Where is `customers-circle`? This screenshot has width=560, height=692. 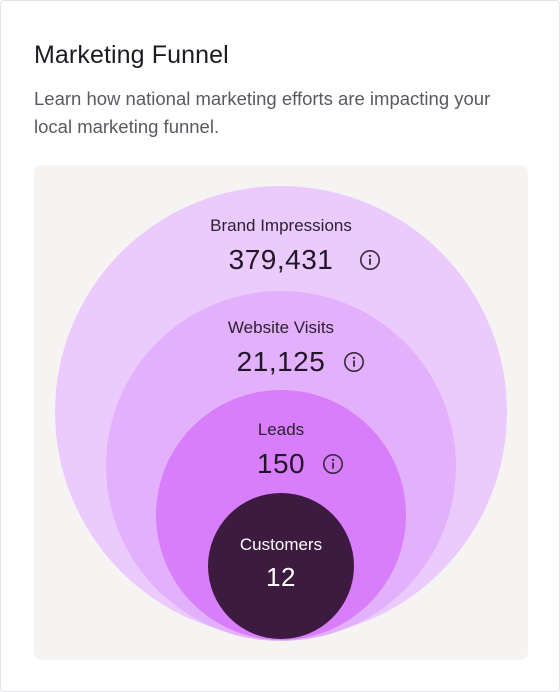 customers-circle is located at coordinates (281, 566).